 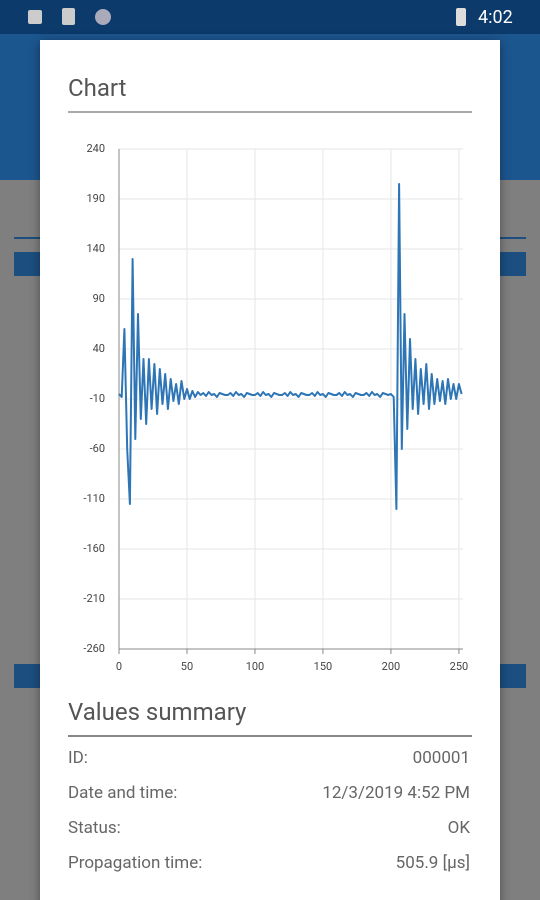 What do you see at coordinates (269, 758) in the screenshot?
I see `summary-row: ID: 000001` at bounding box center [269, 758].